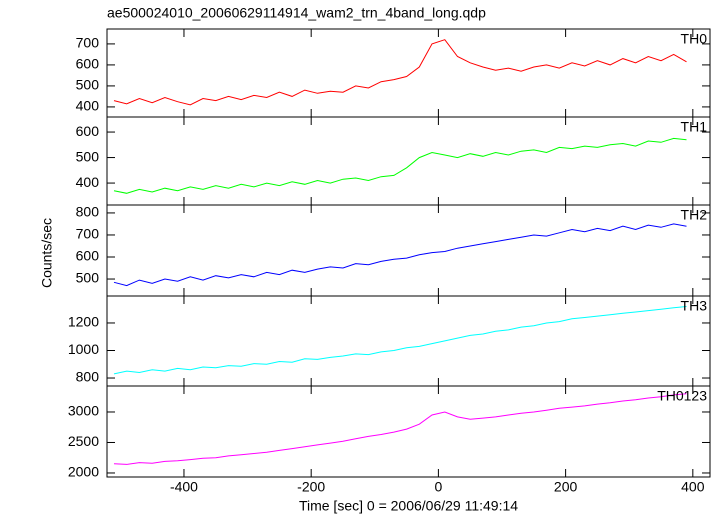 The height and width of the screenshot is (516, 724). What do you see at coordinates (184, 487) in the screenshot?
I see `x-tick-label: -400` at bounding box center [184, 487].